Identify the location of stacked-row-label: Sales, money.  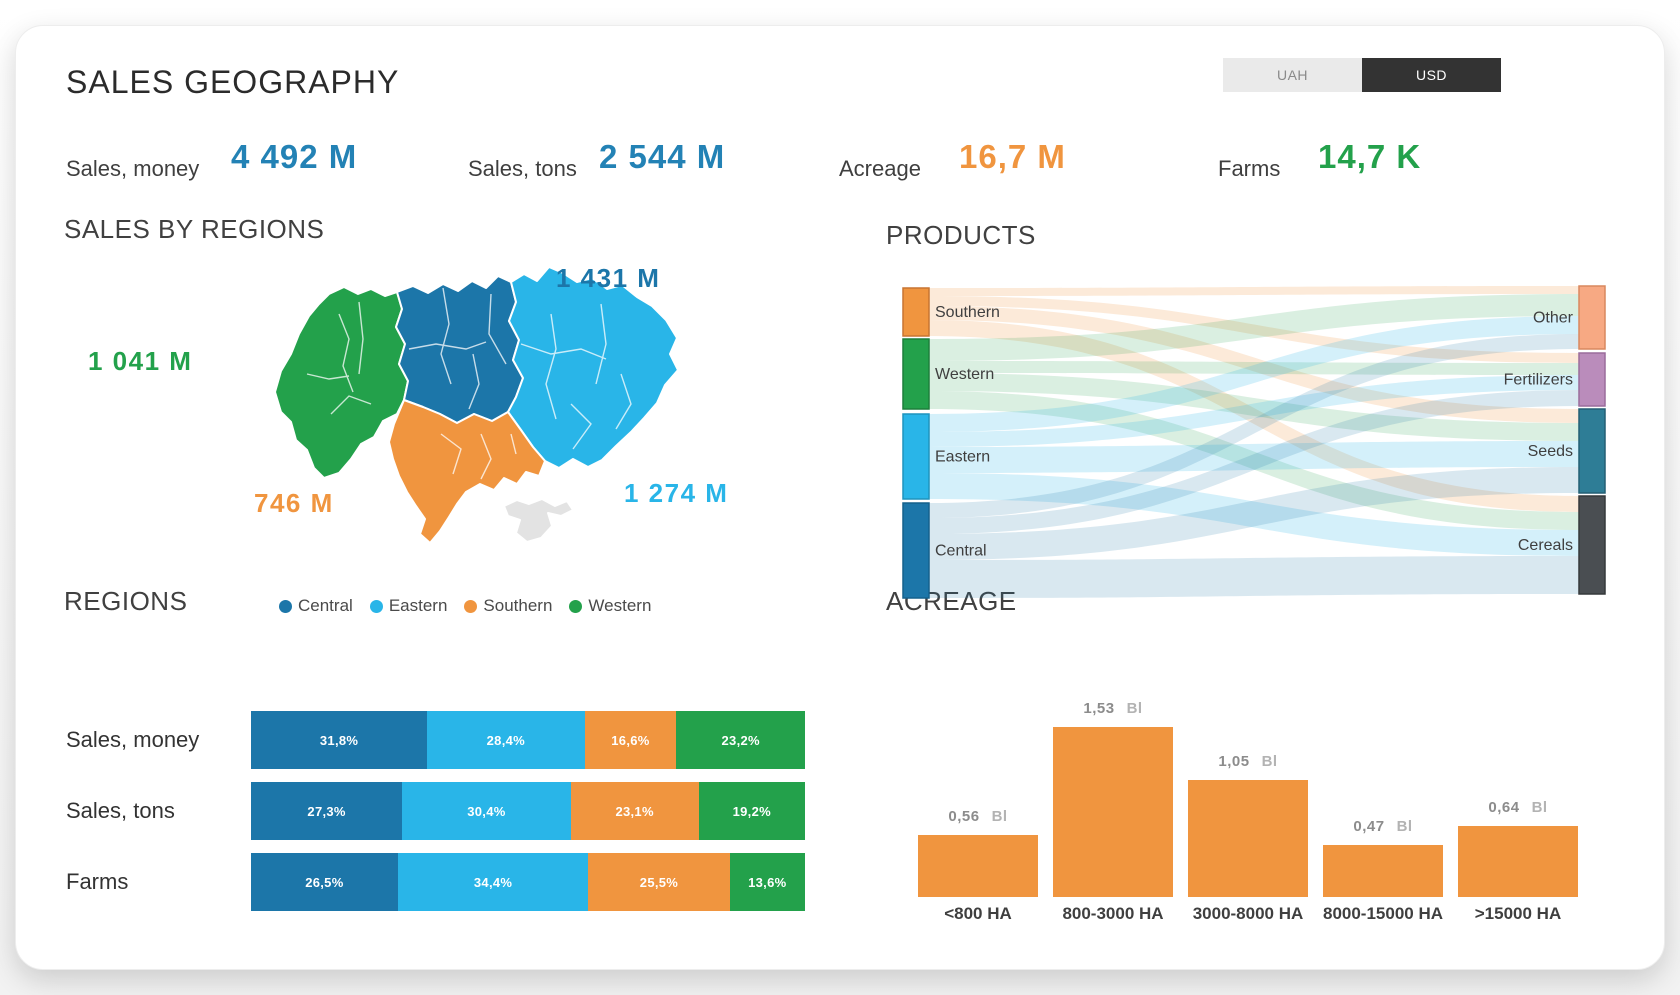
(133, 739).